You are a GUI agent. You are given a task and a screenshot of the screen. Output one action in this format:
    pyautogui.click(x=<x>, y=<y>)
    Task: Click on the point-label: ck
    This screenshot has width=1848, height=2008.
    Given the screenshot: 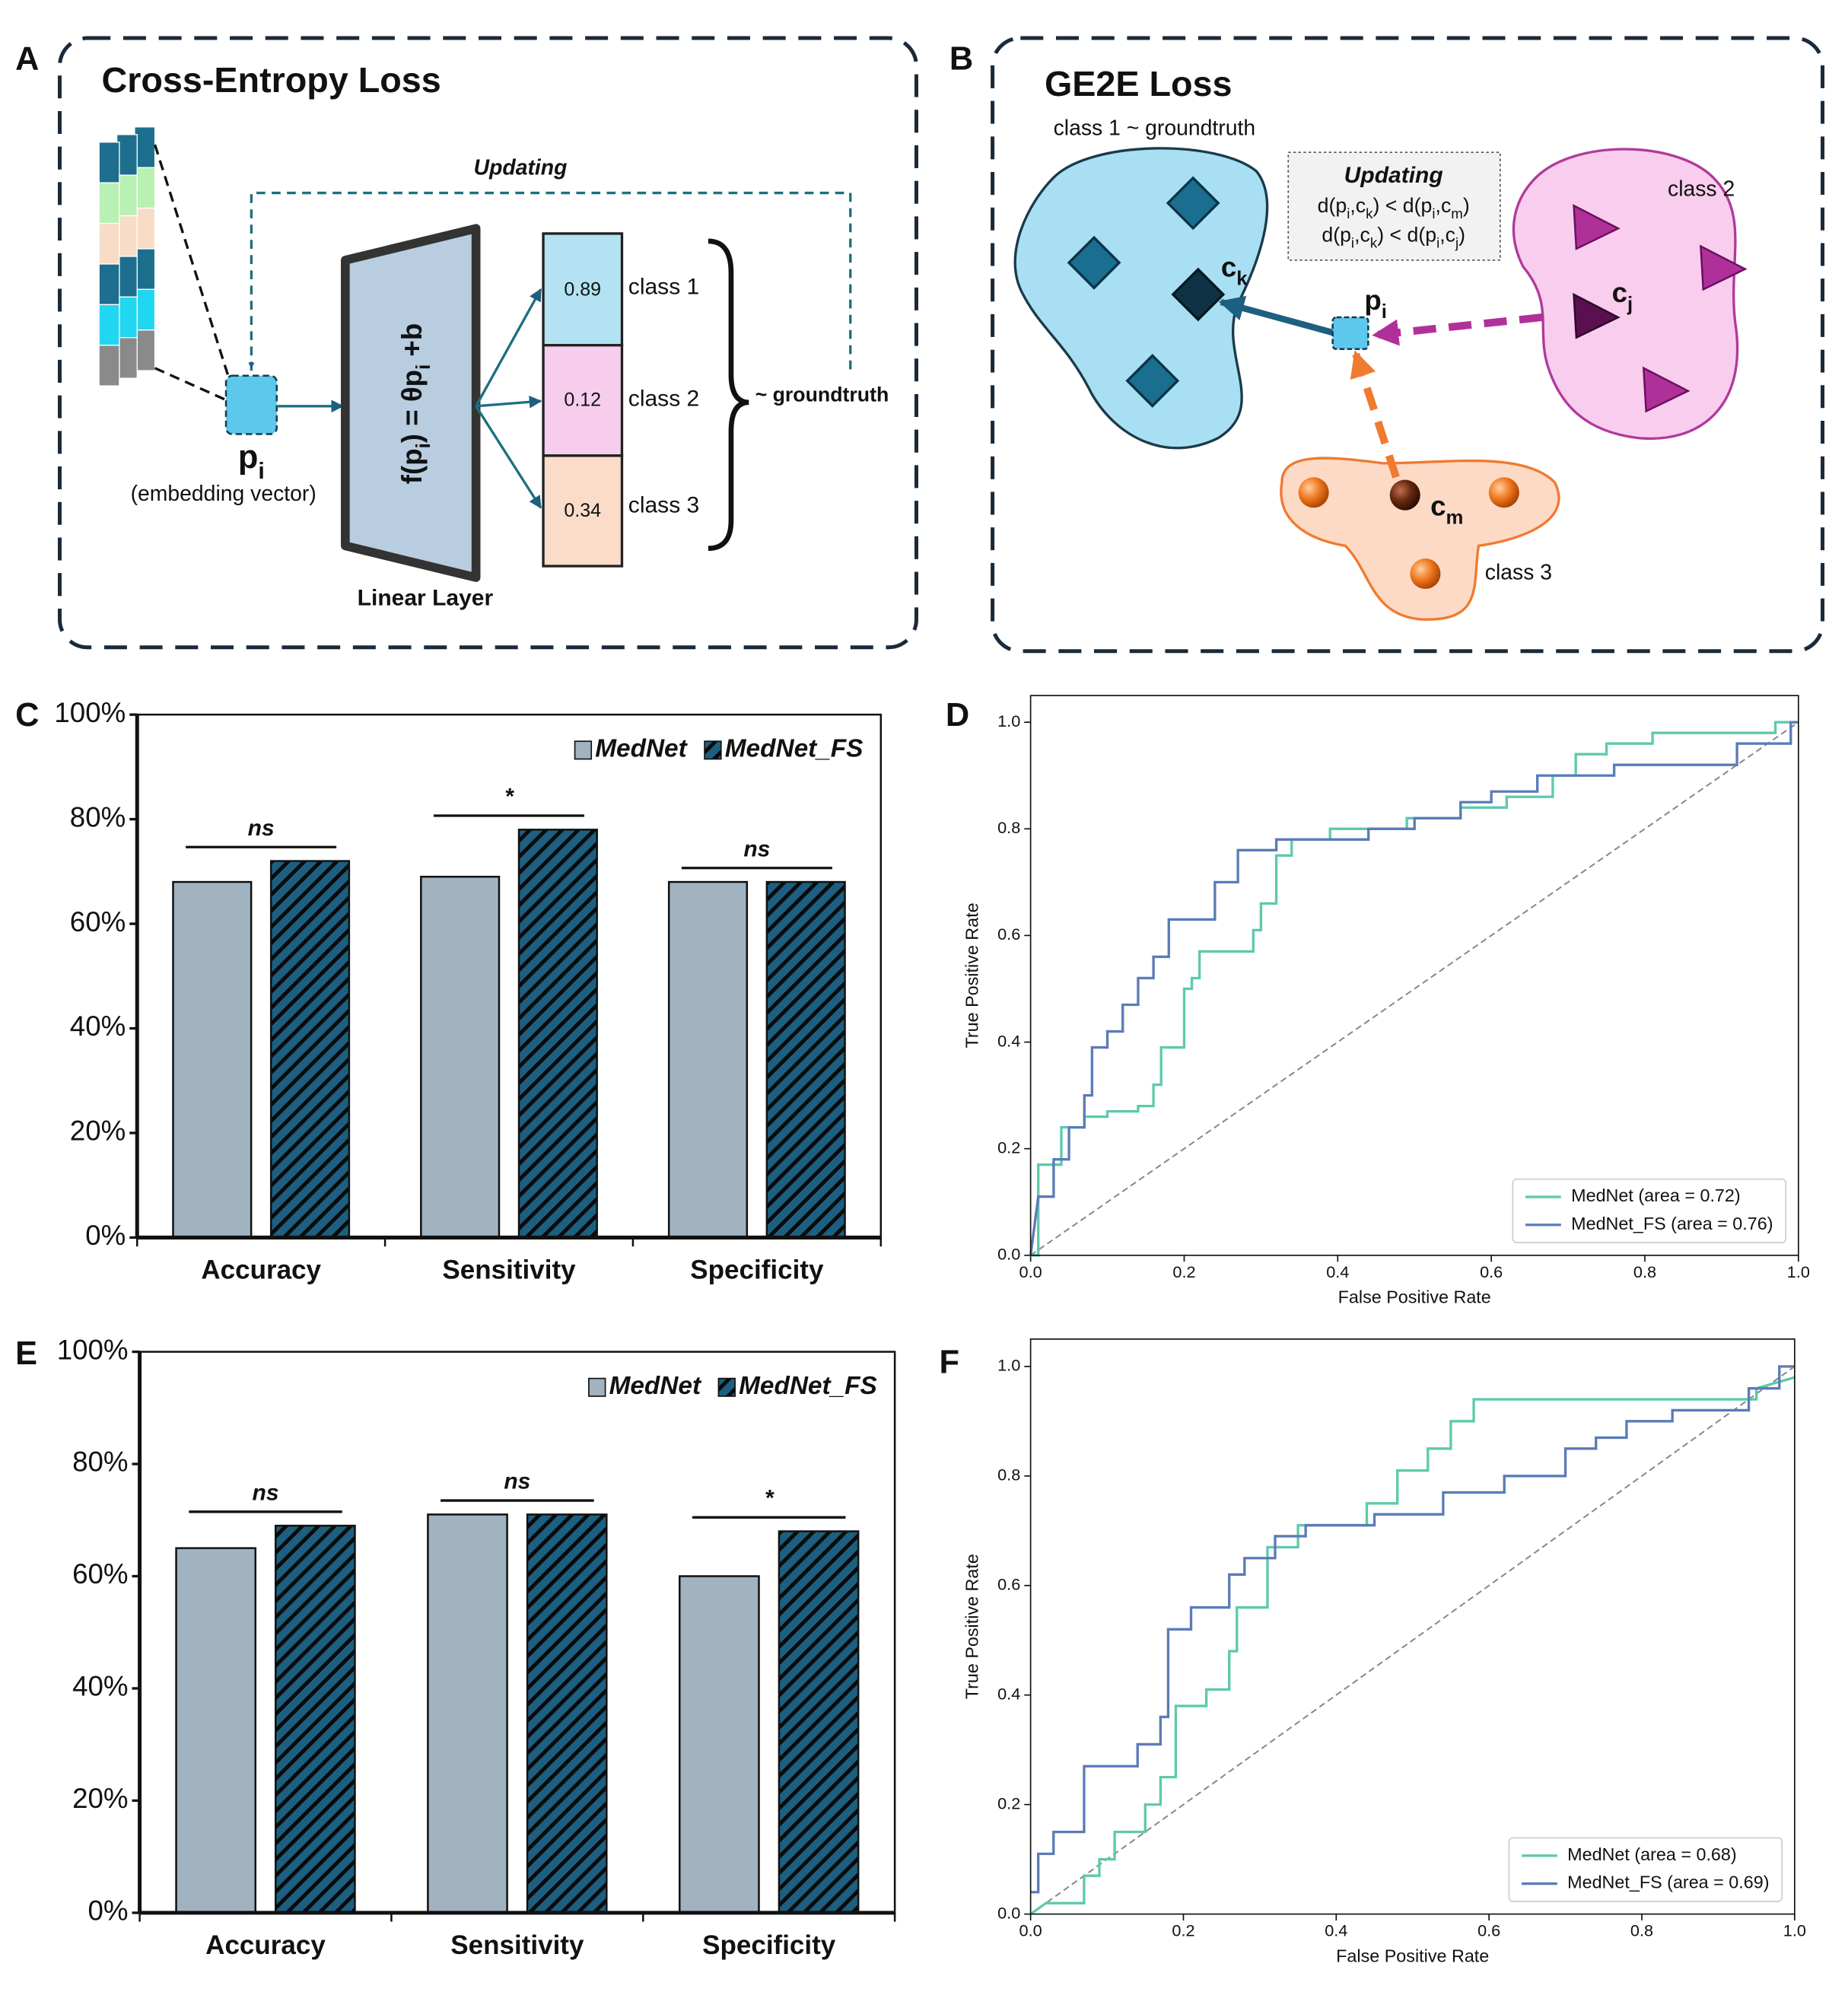 What is the action you would take?
    pyautogui.click(x=1234, y=270)
    